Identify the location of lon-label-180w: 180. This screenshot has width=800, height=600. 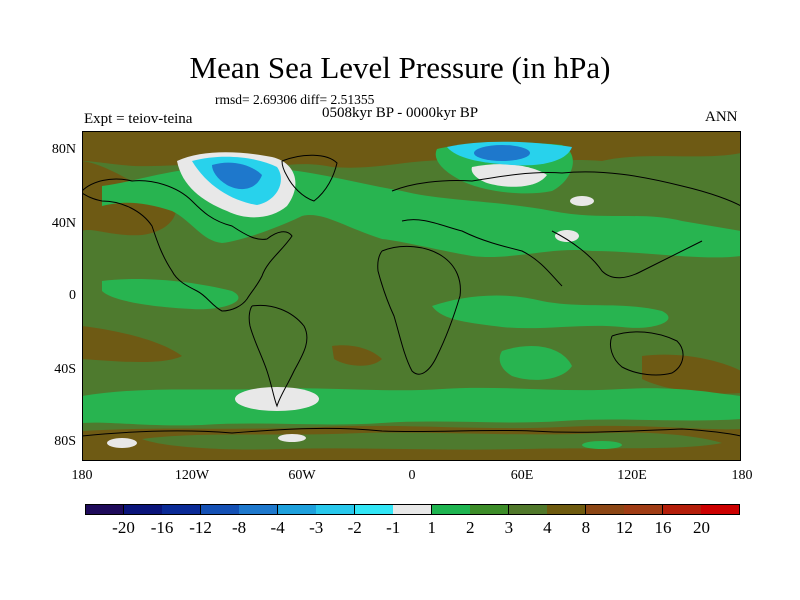
(82, 475).